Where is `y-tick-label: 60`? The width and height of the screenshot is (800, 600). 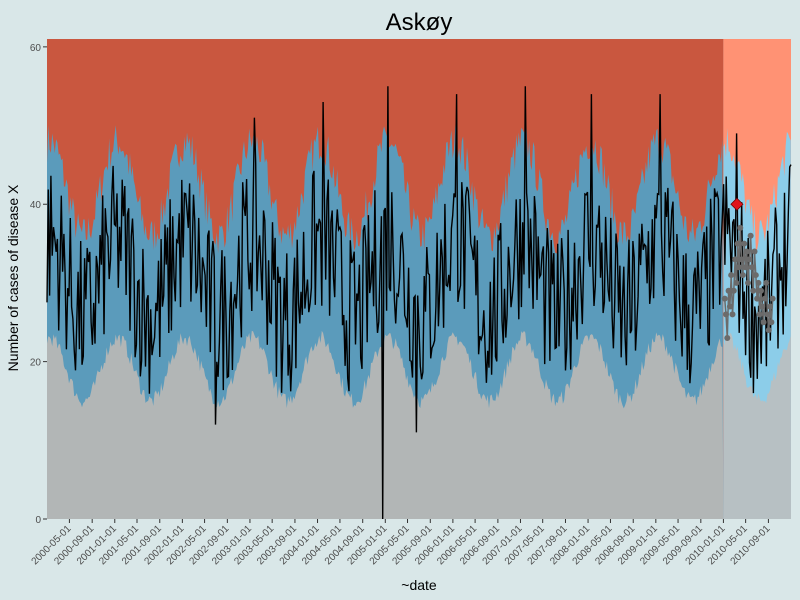 y-tick-label: 60 is located at coordinates (36, 48).